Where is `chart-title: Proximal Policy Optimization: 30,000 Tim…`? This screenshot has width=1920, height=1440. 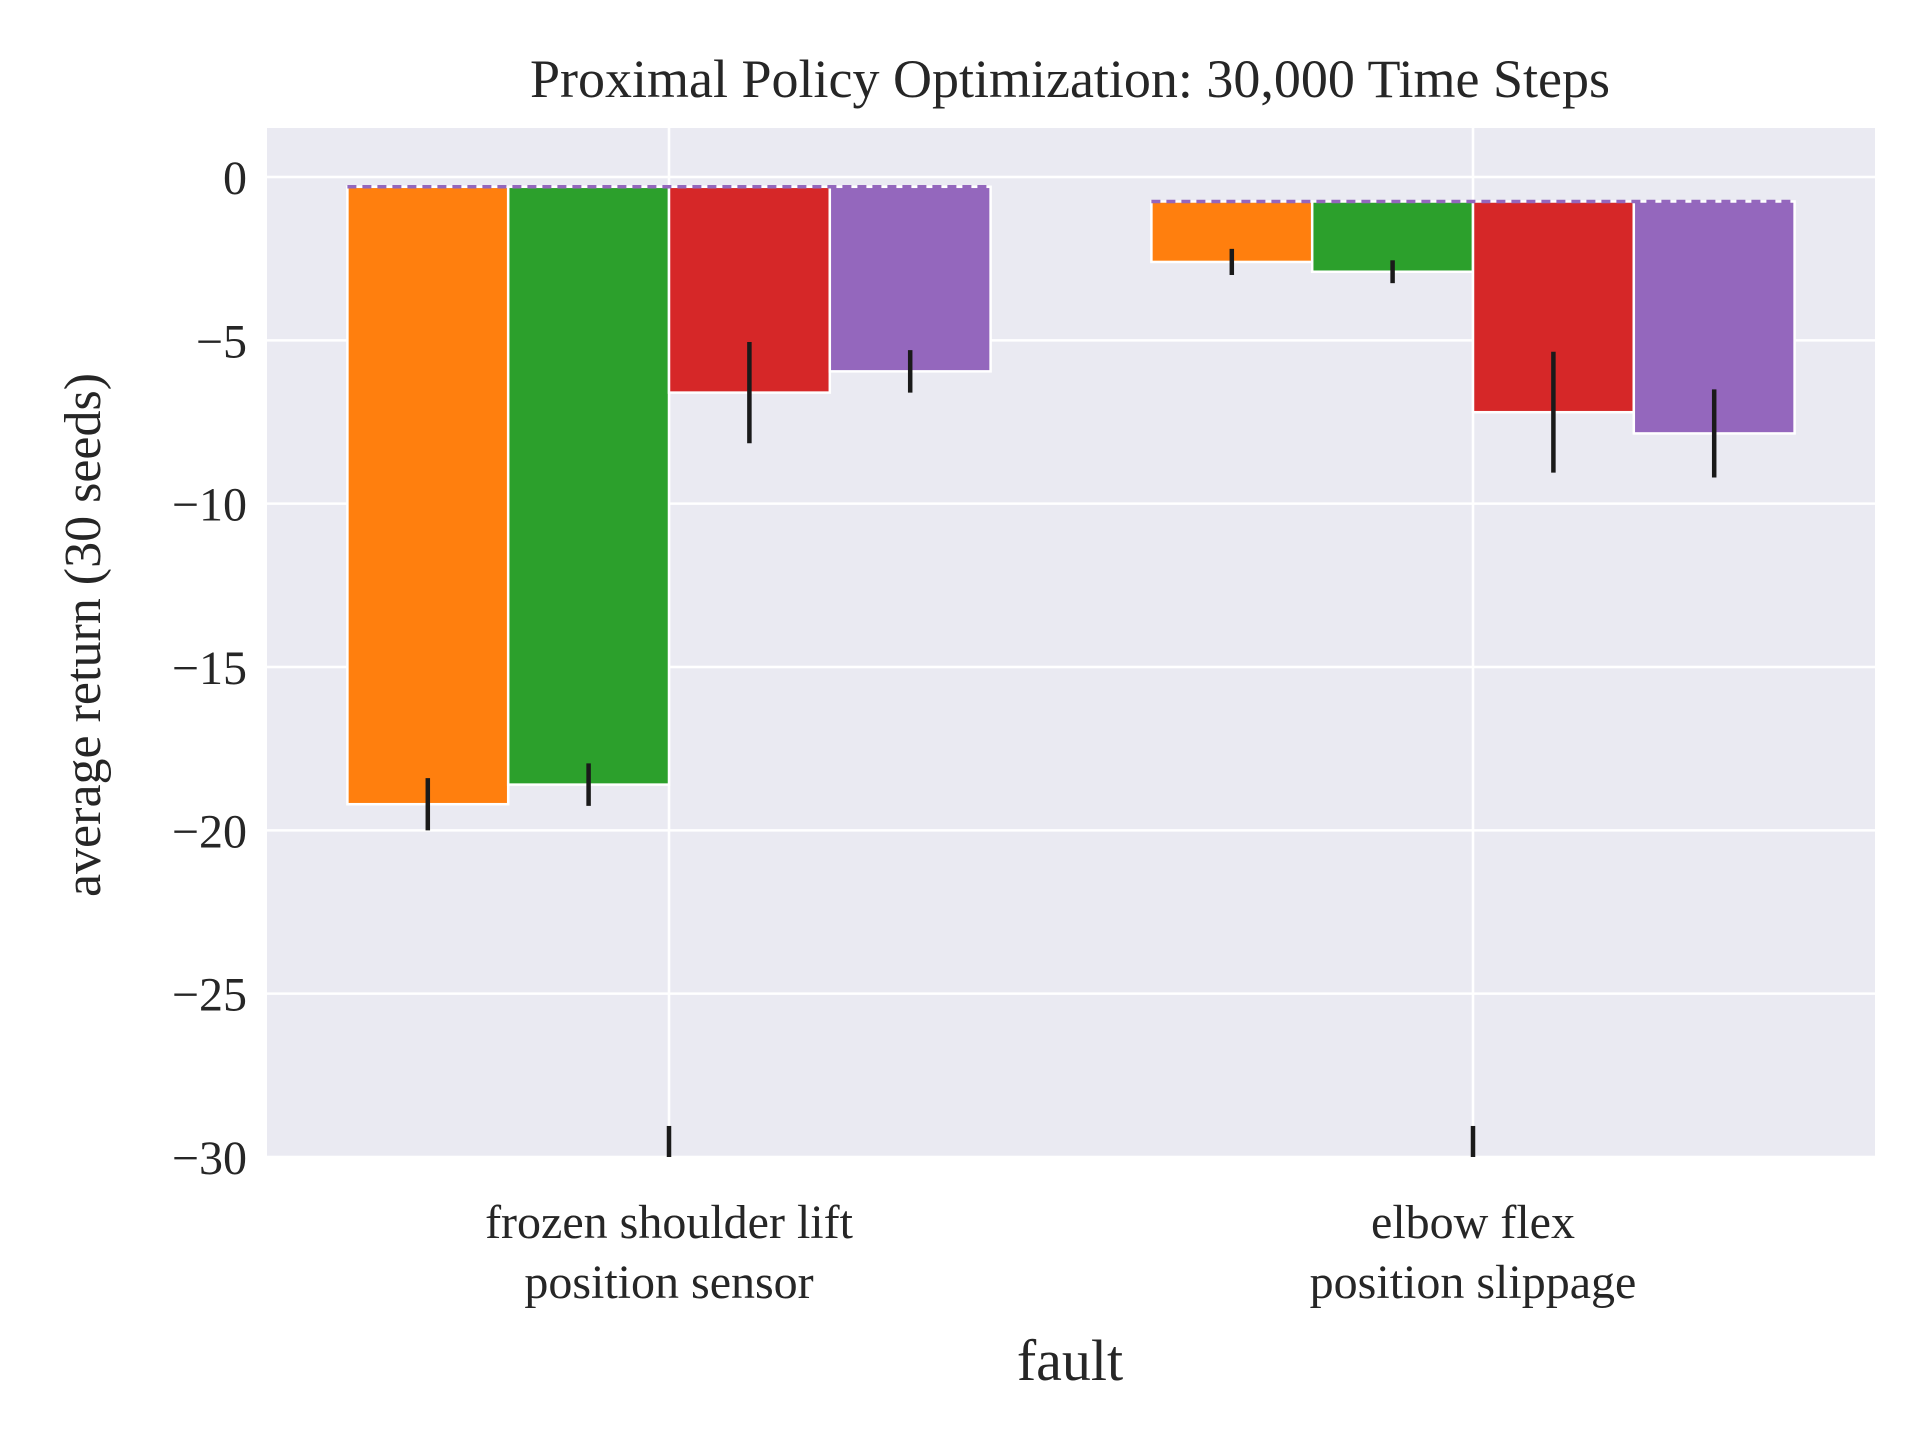 chart-title: Proximal Policy Optimization: 30,000 Tim… is located at coordinates (1070, 79).